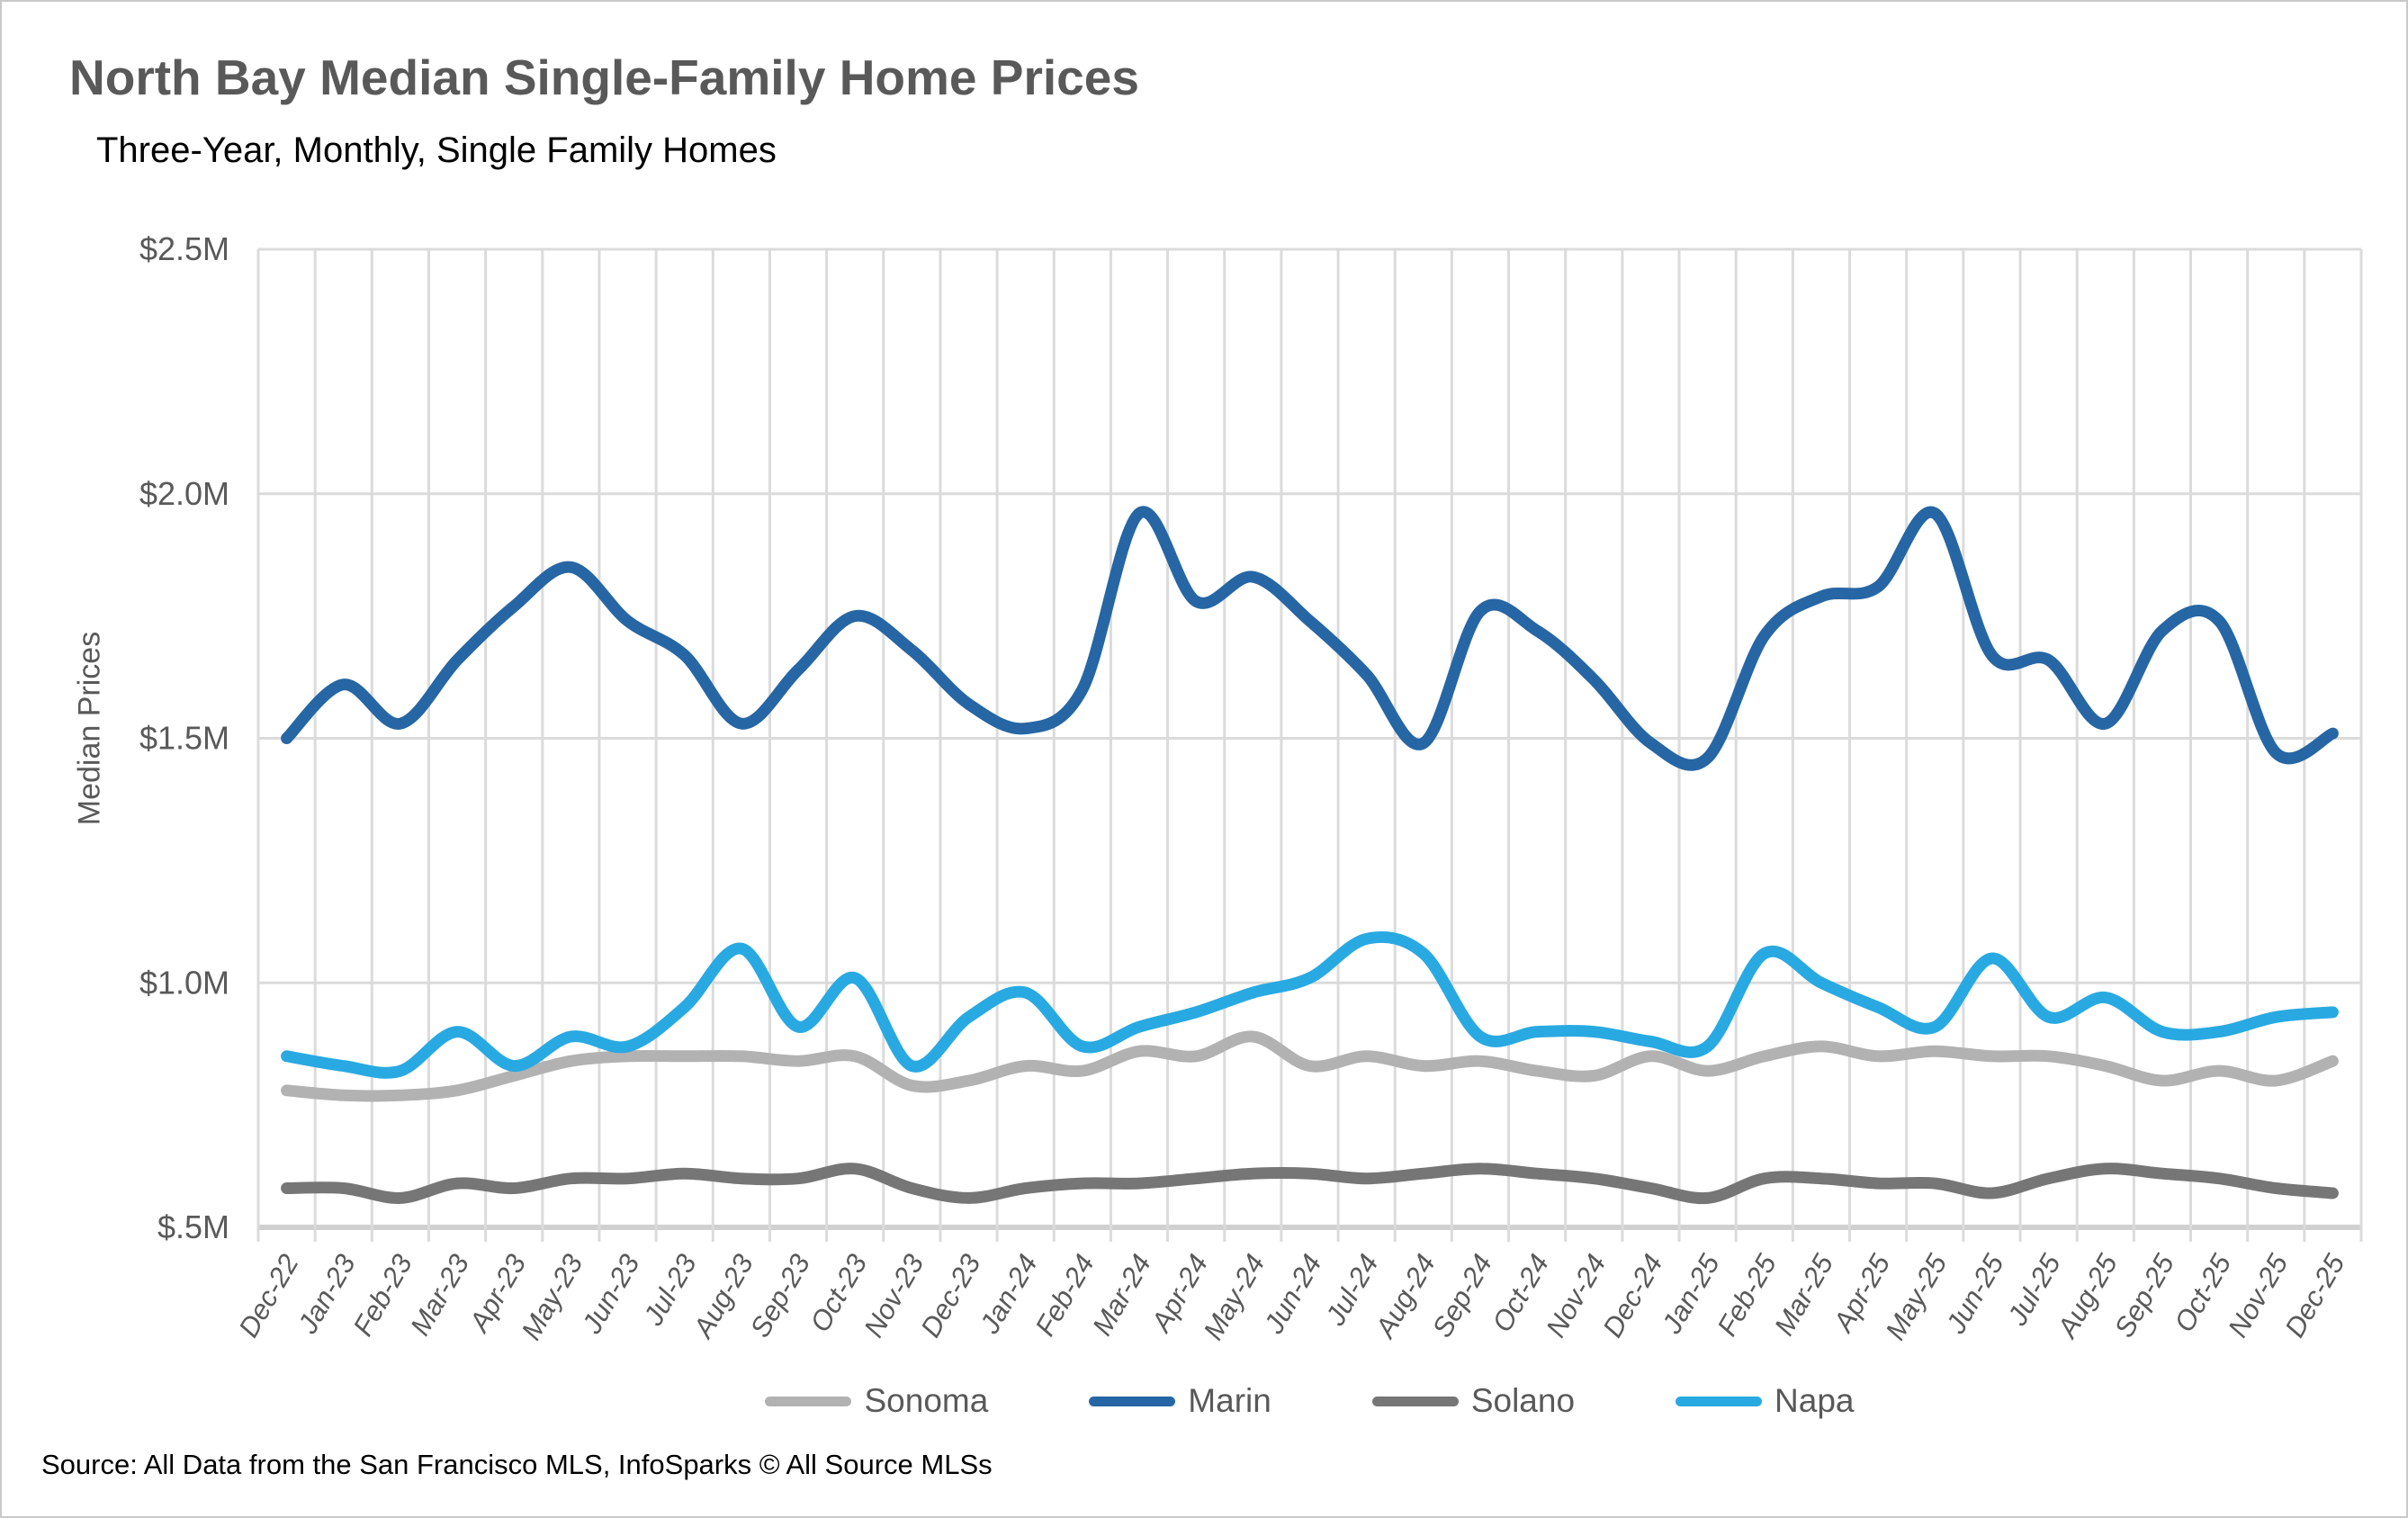 Image resolution: width=2408 pixels, height=1518 pixels. Describe the element at coordinates (1310, 1004) in the screenshot. I see `series-line-napa` at that location.